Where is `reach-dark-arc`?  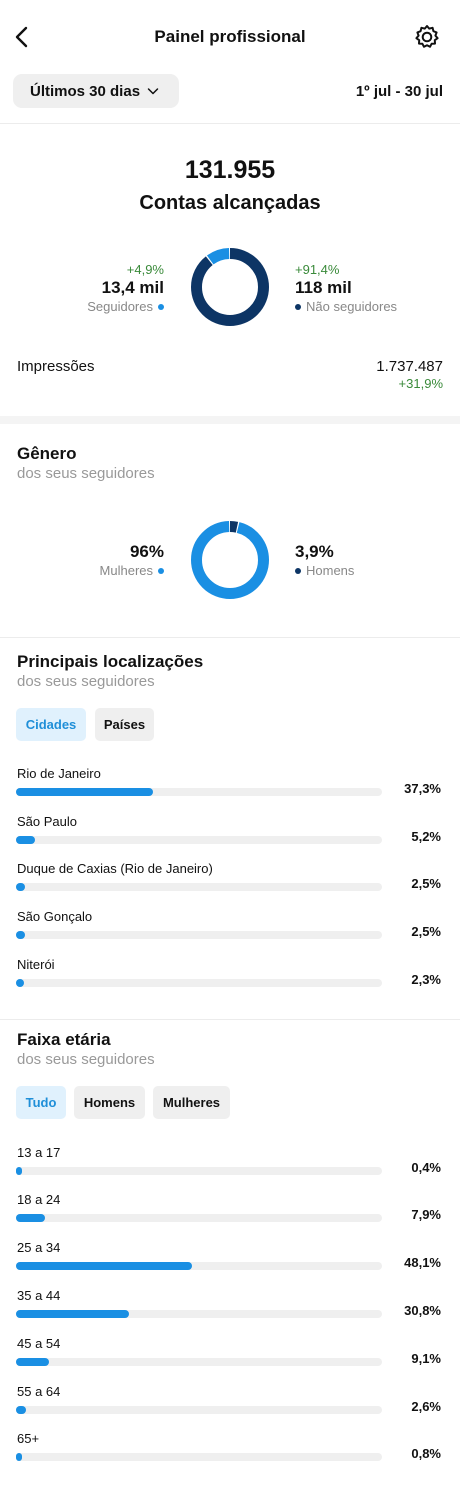 reach-dark-arc is located at coordinates (230, 287).